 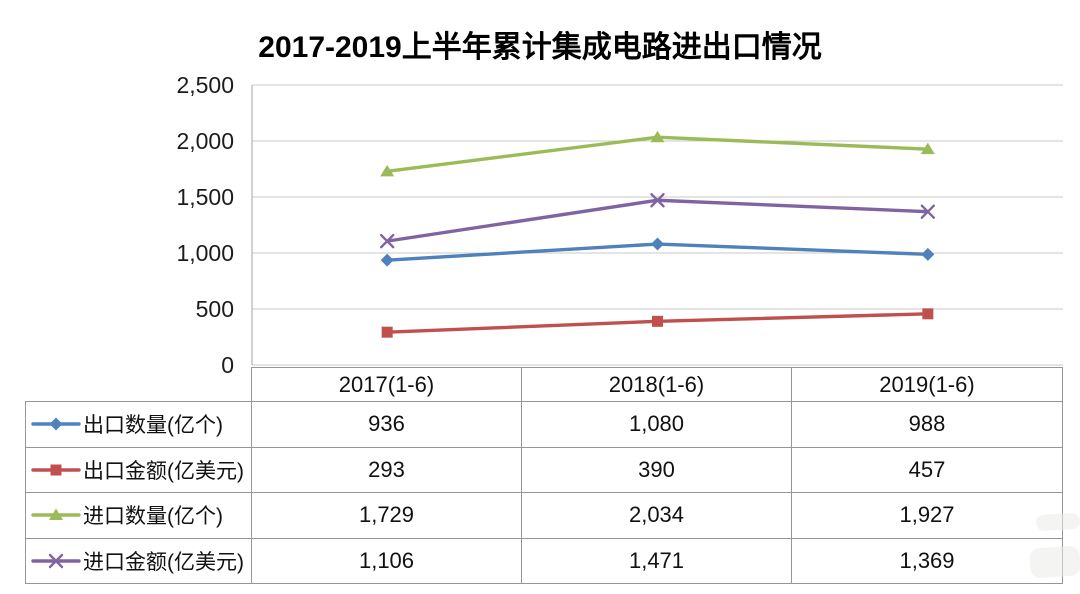 I want to click on value-cell: 1,927, so click(x=927, y=516).